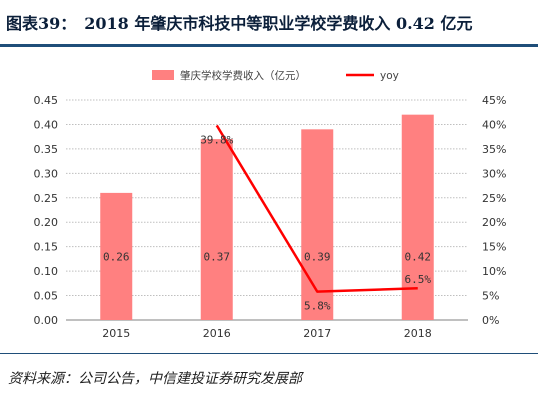 This screenshot has height=403, width=538. I want to click on bar-value-label: 0.26, so click(116, 256).